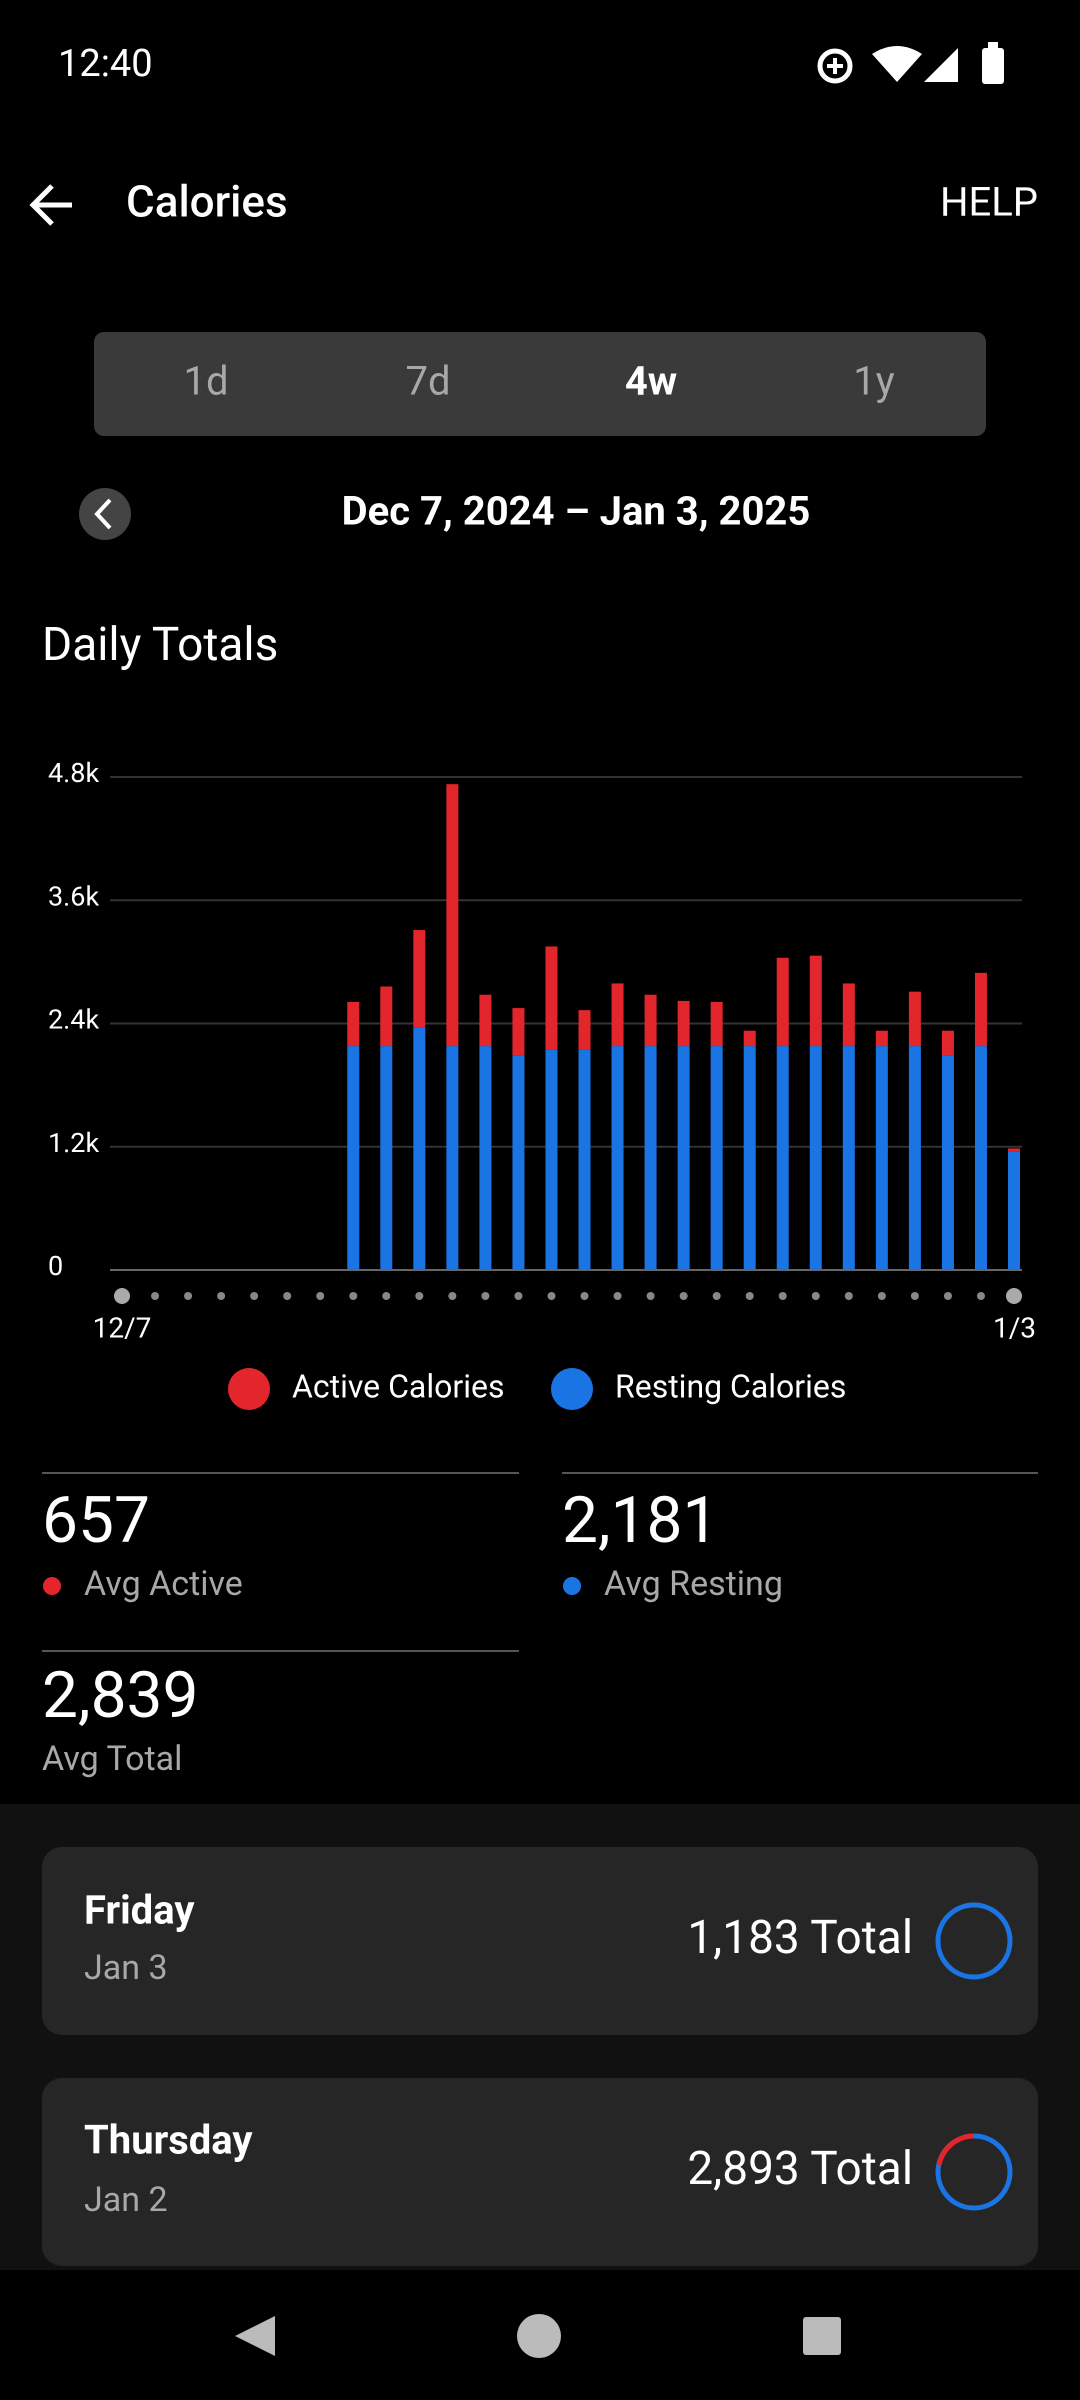  Describe the element at coordinates (255, 2336) in the screenshot. I see `nav-back` at that location.